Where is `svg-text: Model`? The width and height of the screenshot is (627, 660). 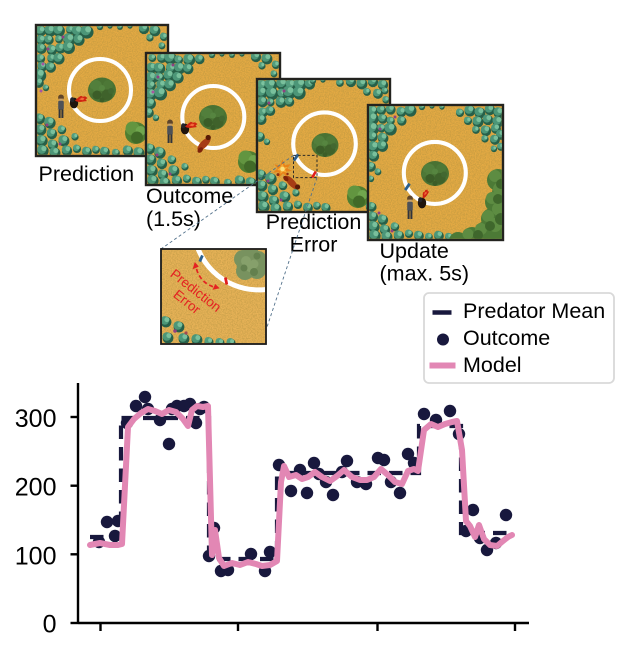
svg-text: Model is located at coordinates (492, 365).